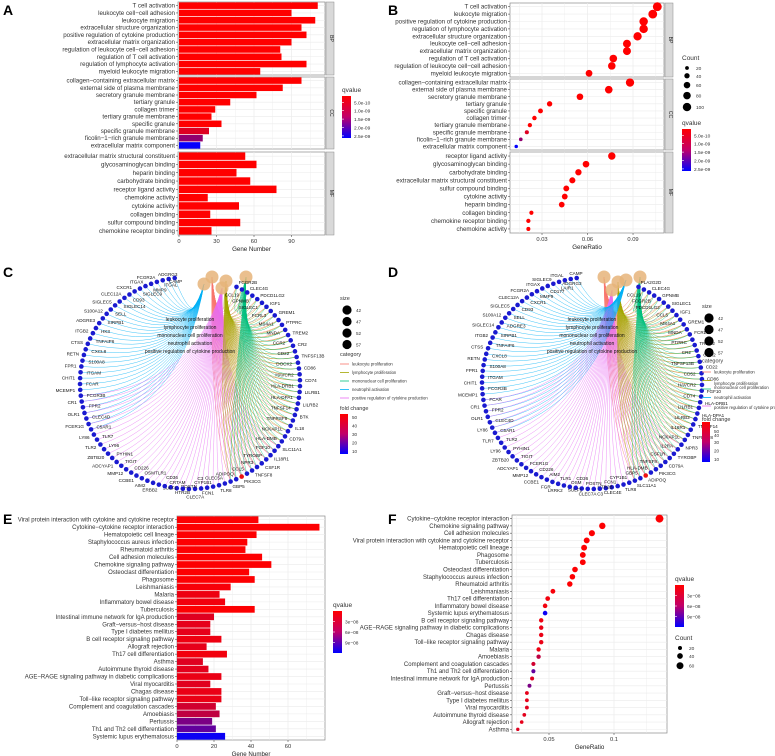  Describe the element at coordinates (362, 129) in the screenshot. I see `go-bar-qvalue-tick: 2.0e-09` at that location.